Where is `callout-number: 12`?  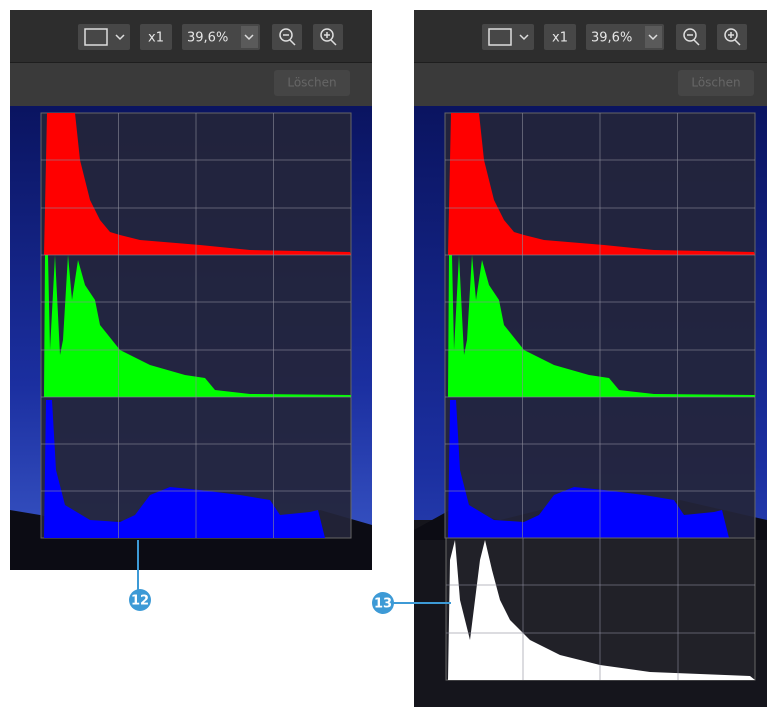 callout-number: 12 is located at coordinates (140, 601).